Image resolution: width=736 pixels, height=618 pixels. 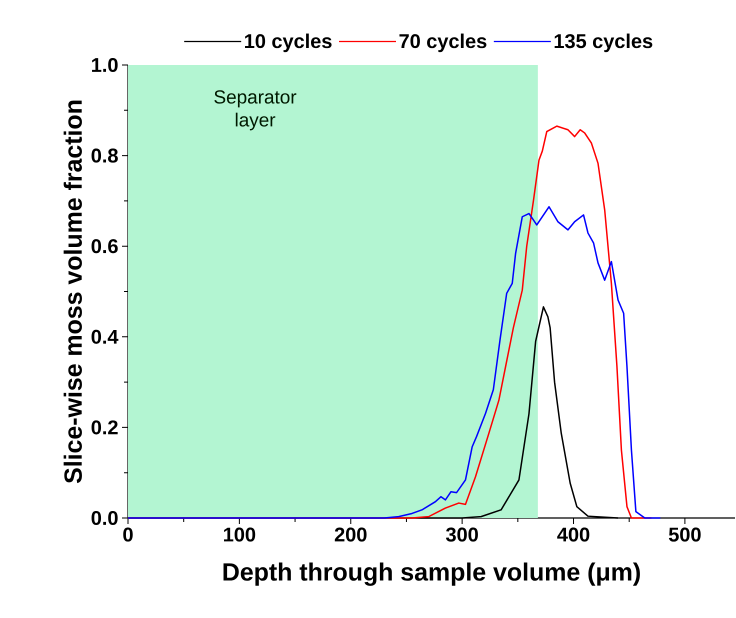 What do you see at coordinates (128, 535) in the screenshot?
I see `x-tick-label: 0` at bounding box center [128, 535].